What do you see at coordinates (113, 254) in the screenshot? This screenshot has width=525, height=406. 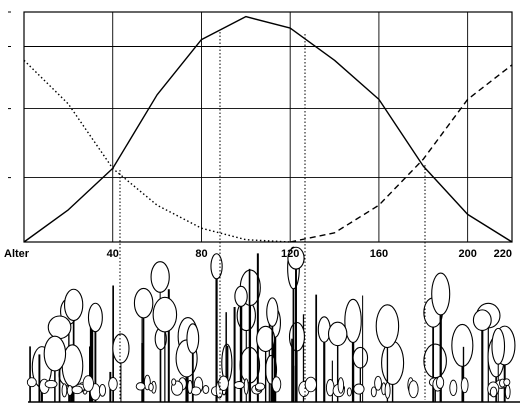 I see `x-tick-label: 40` at bounding box center [113, 254].